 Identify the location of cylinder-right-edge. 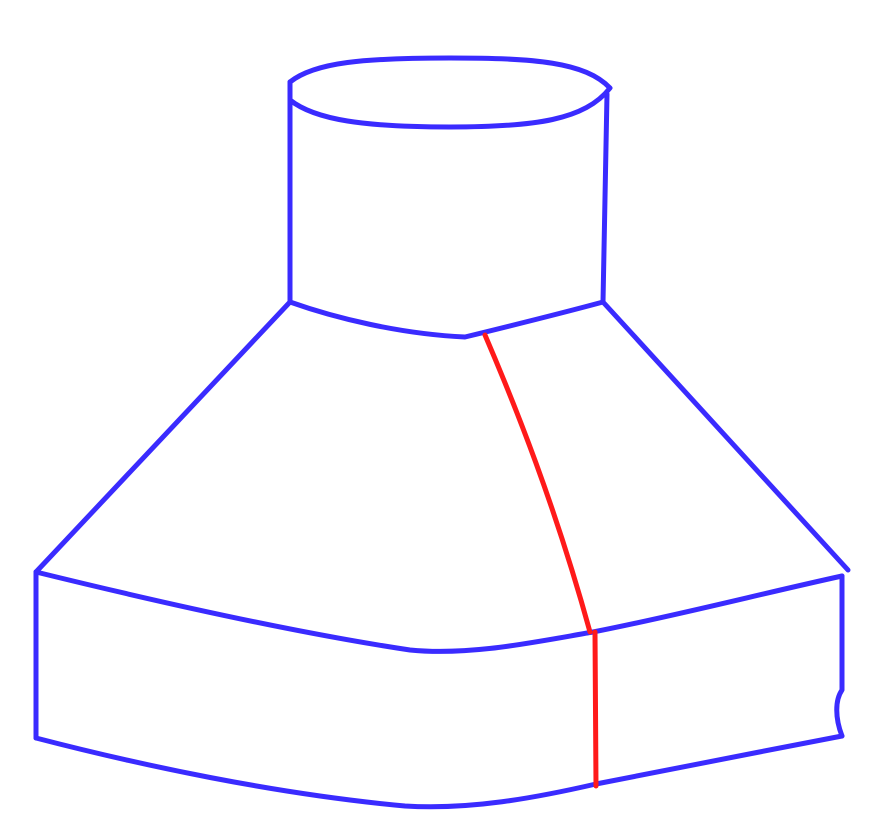
(605, 198).